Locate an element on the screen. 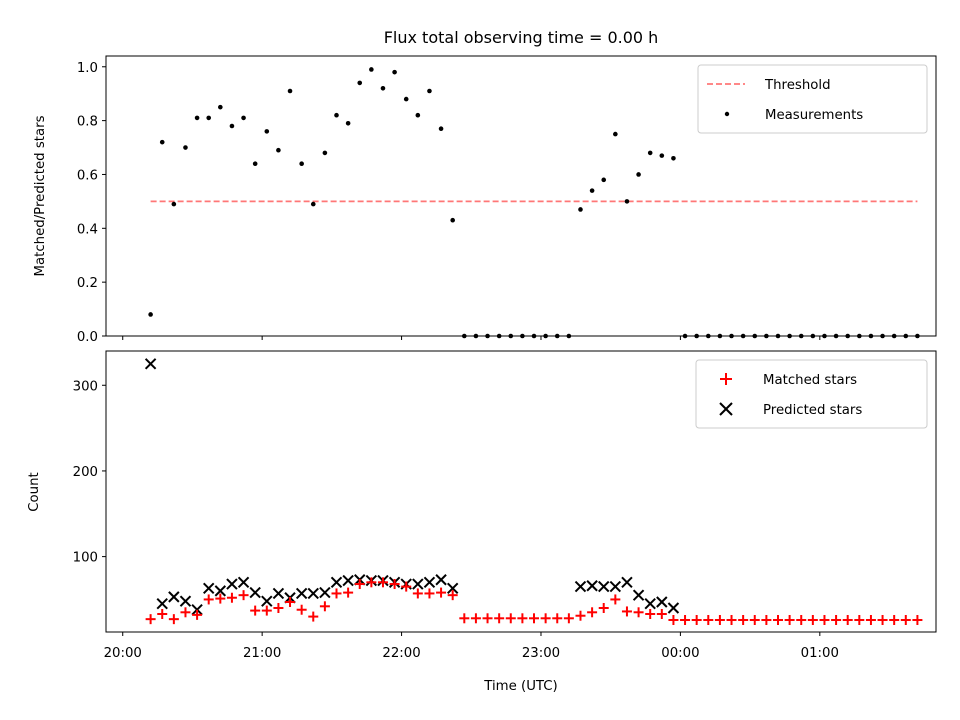 Image resolution: width=960 pixels, height=720 pixels. legend-predicted-label: Predicted stars is located at coordinates (812, 410).